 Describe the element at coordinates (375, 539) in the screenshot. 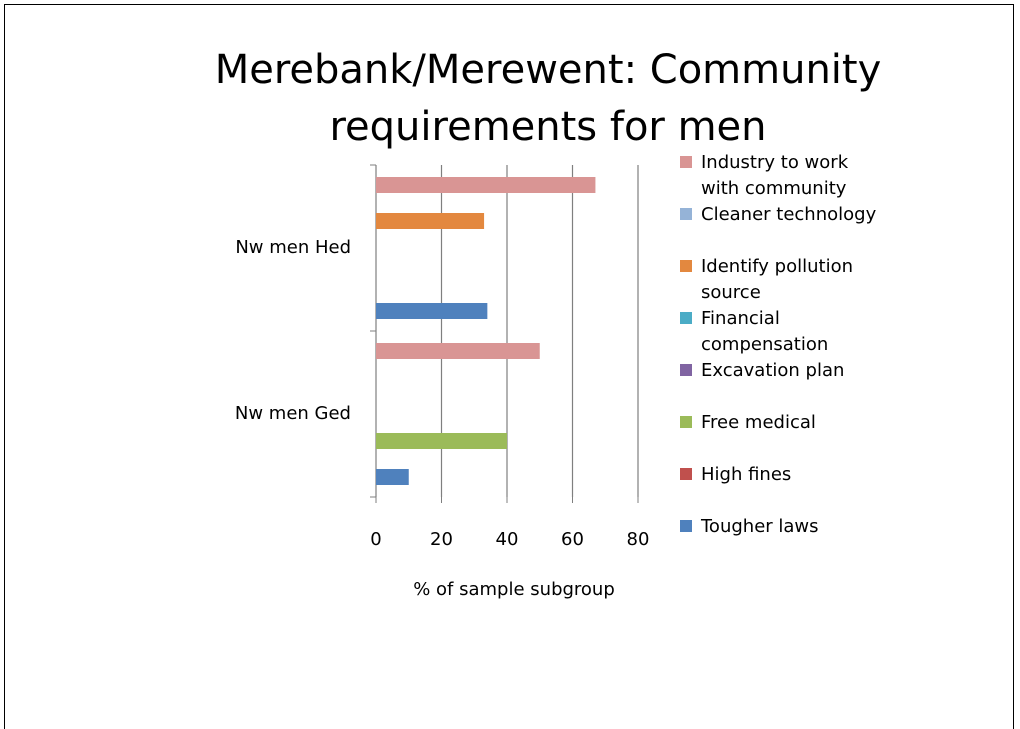

I see `x-tick-label: 0` at that location.